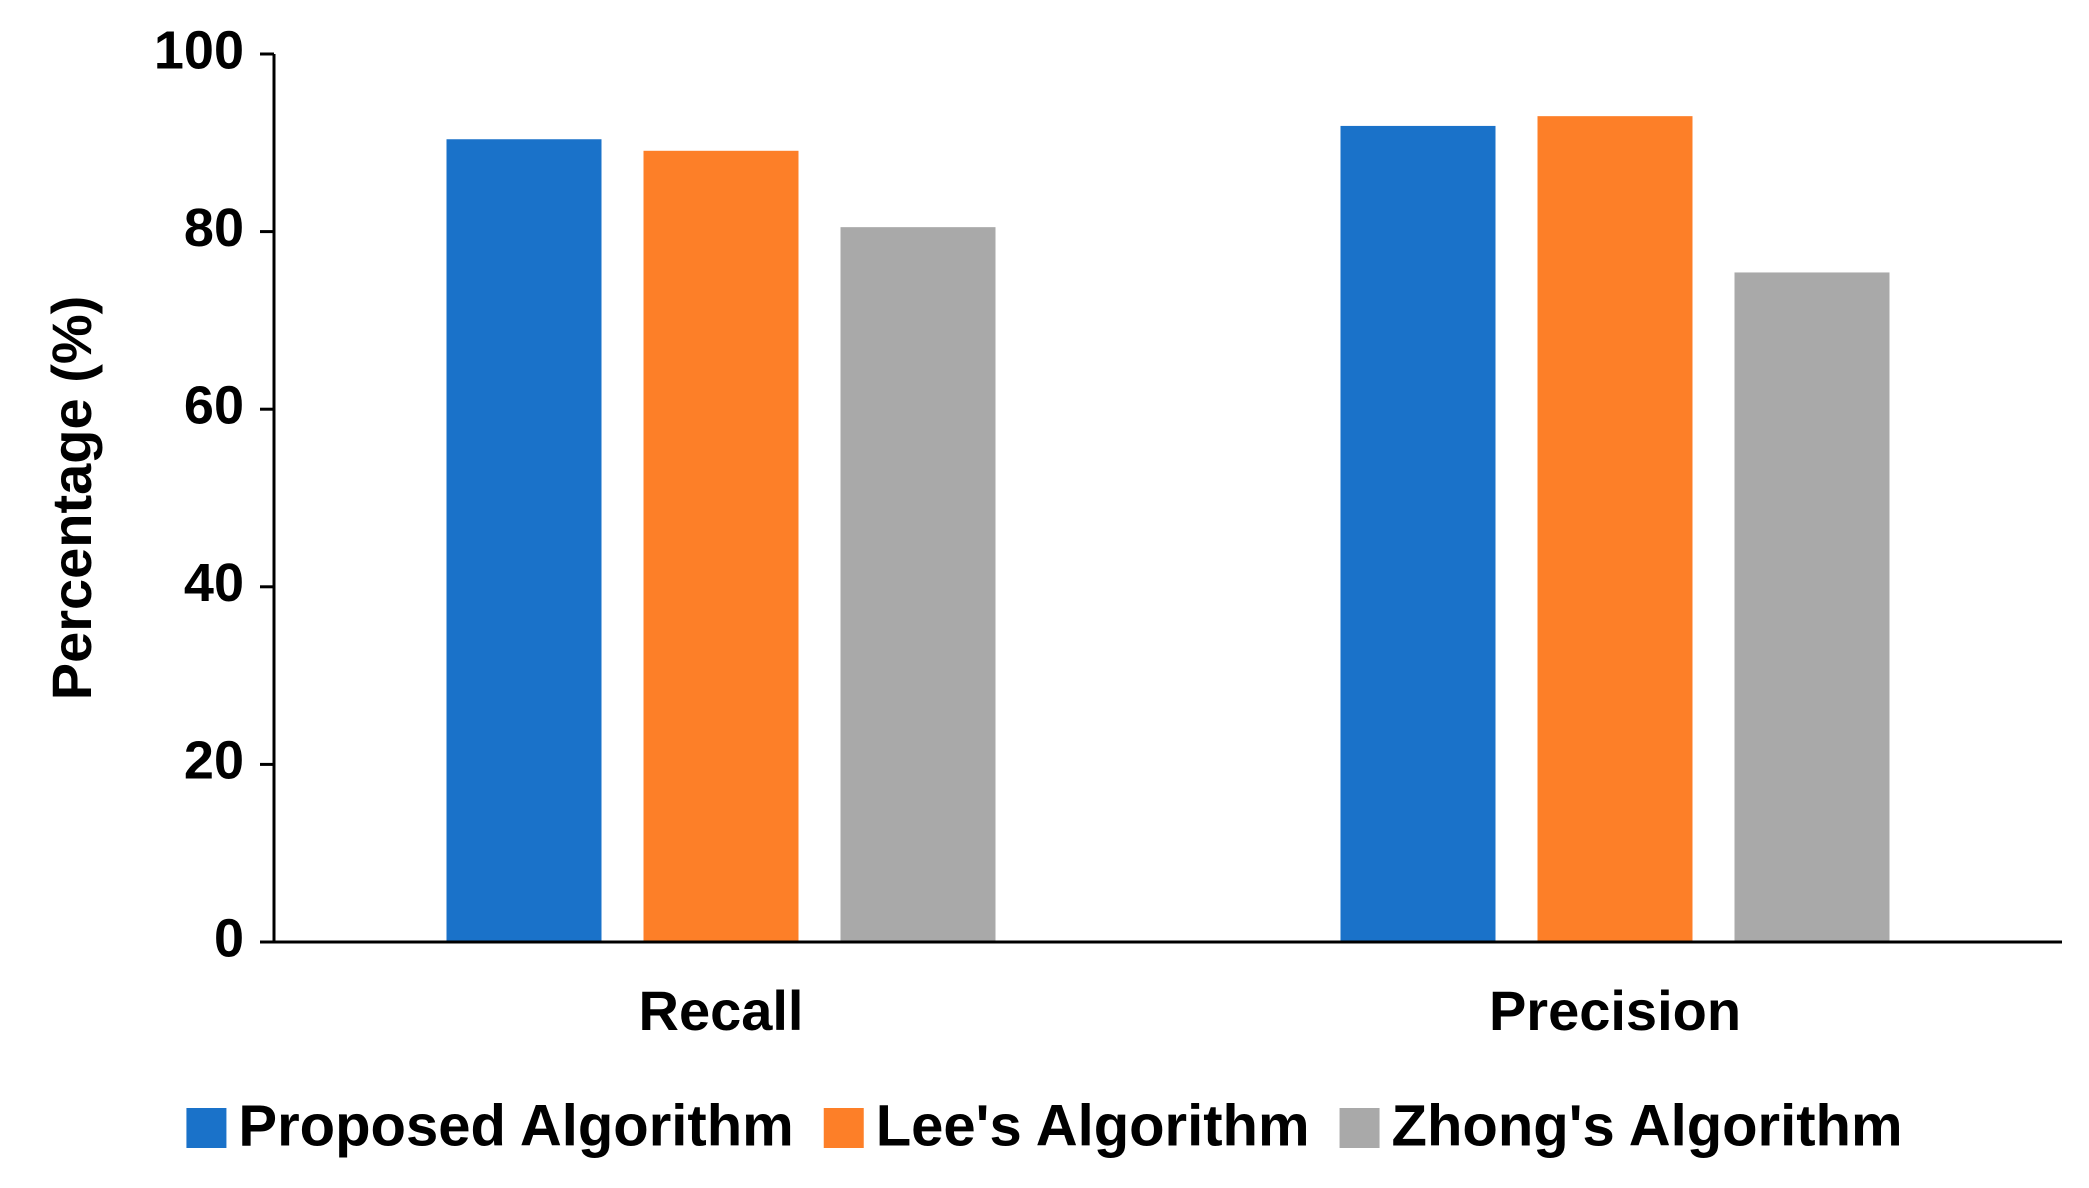 This screenshot has height=1188, width=2089. I want to click on y-tick-label: 40, so click(214, 583).